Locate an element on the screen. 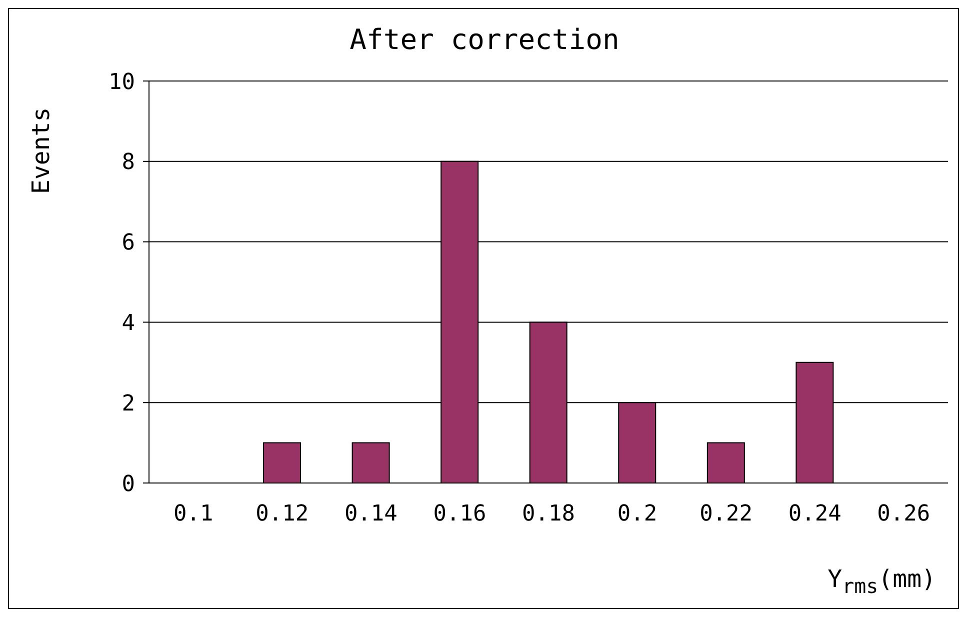  y-tick-label: 8 is located at coordinates (128, 163).